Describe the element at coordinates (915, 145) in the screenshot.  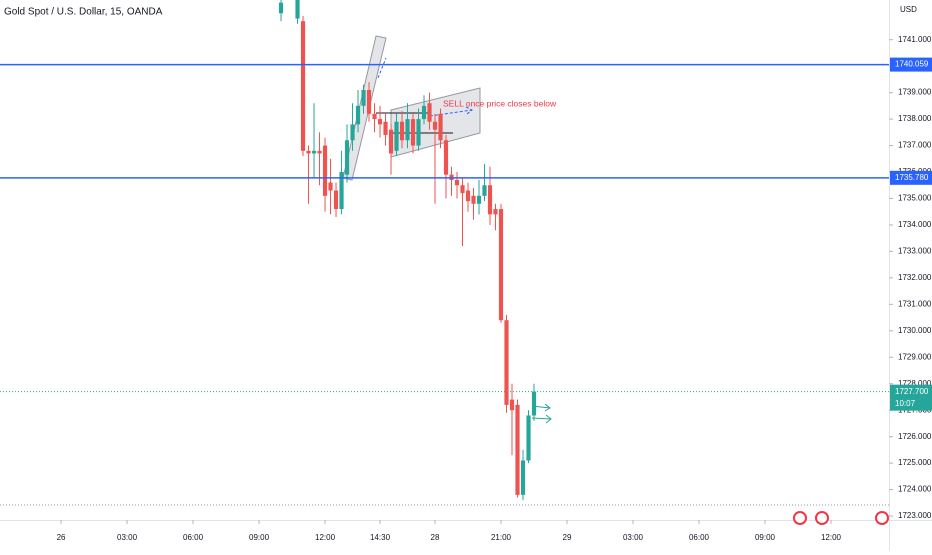
I see `y-tick-label: 1737.000` at that location.